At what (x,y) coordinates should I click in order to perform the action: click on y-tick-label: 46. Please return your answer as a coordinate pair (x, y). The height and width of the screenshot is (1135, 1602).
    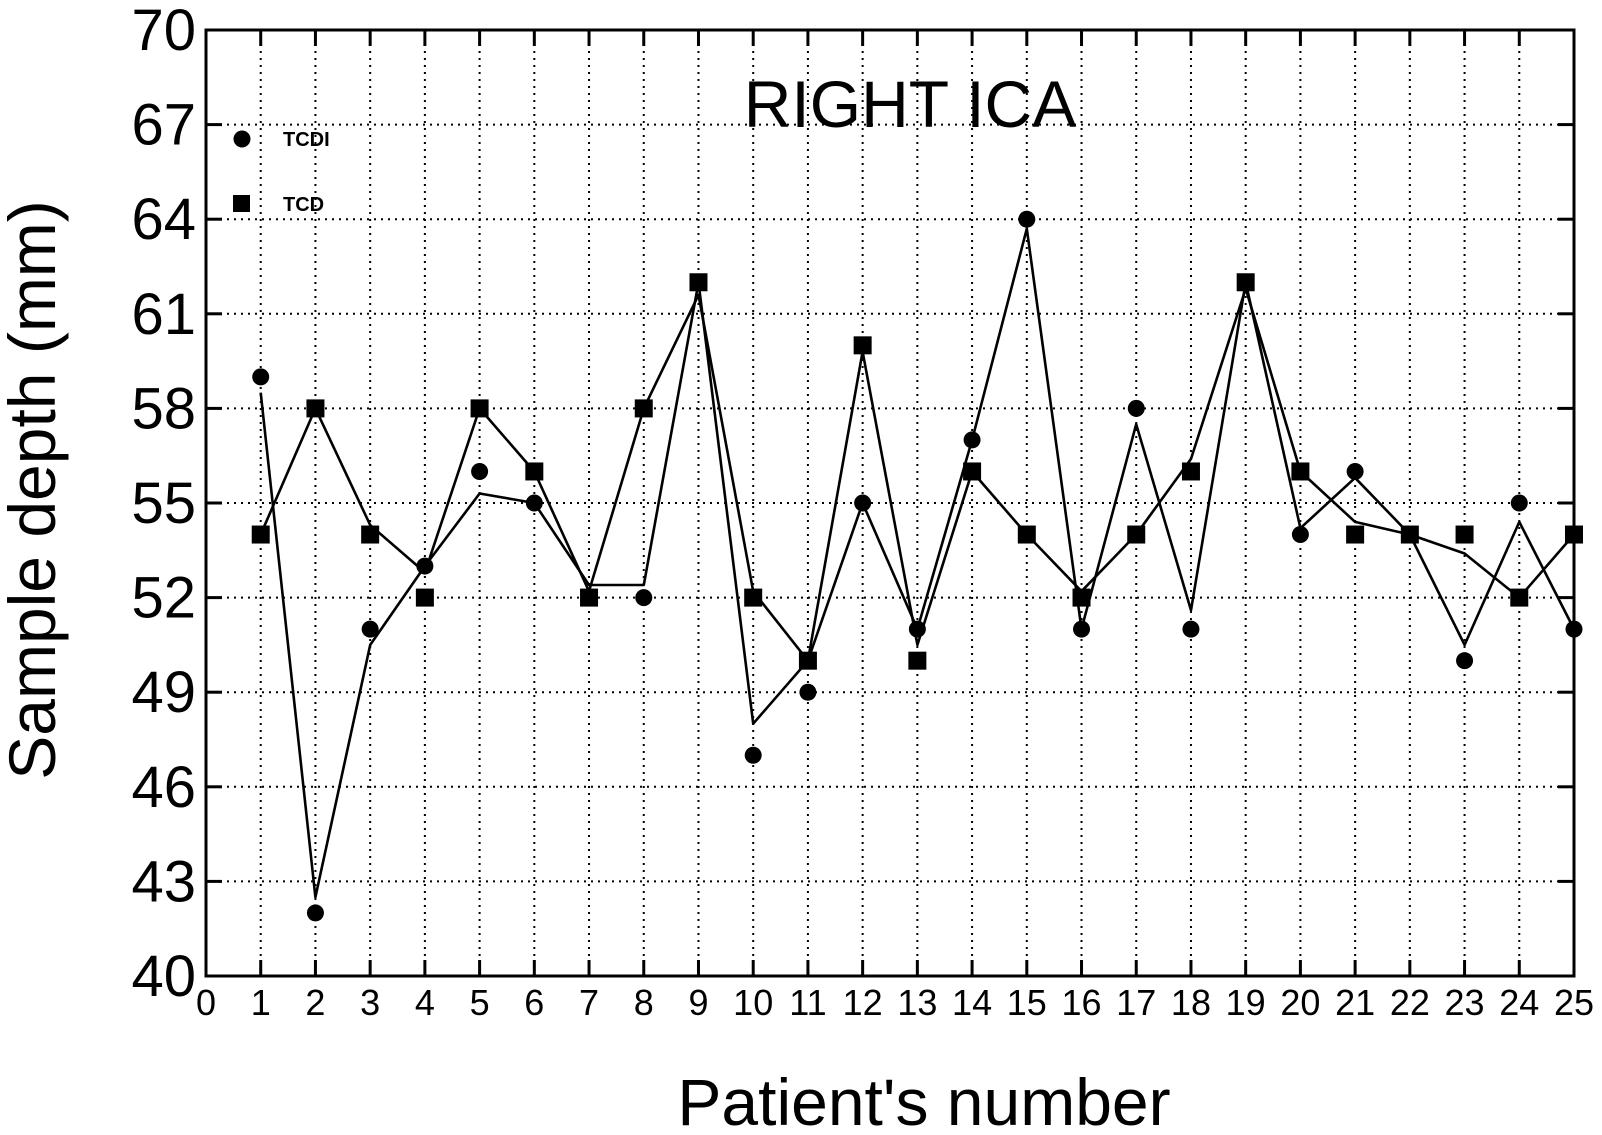
    Looking at the image, I should click on (163, 787).